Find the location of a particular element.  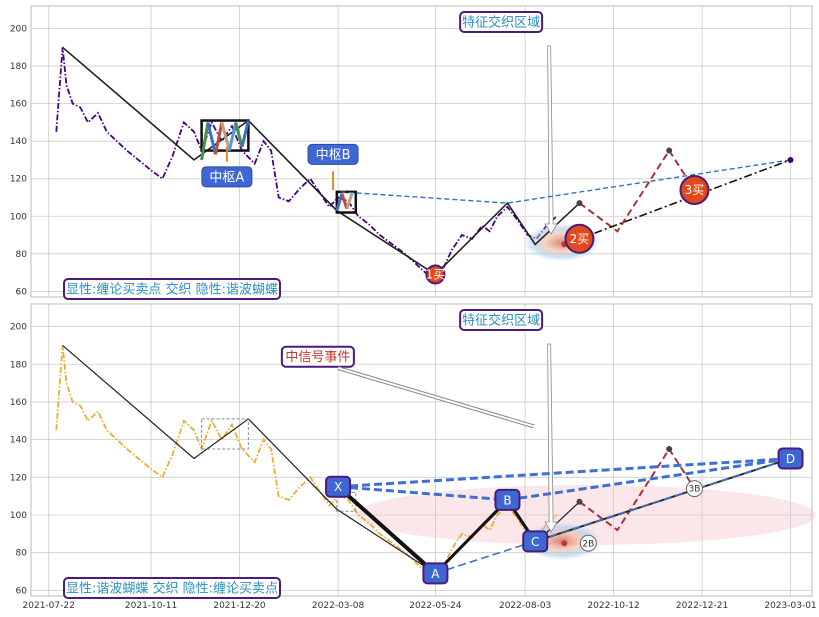

top-ytick-200: 200 is located at coordinates (18, 30).